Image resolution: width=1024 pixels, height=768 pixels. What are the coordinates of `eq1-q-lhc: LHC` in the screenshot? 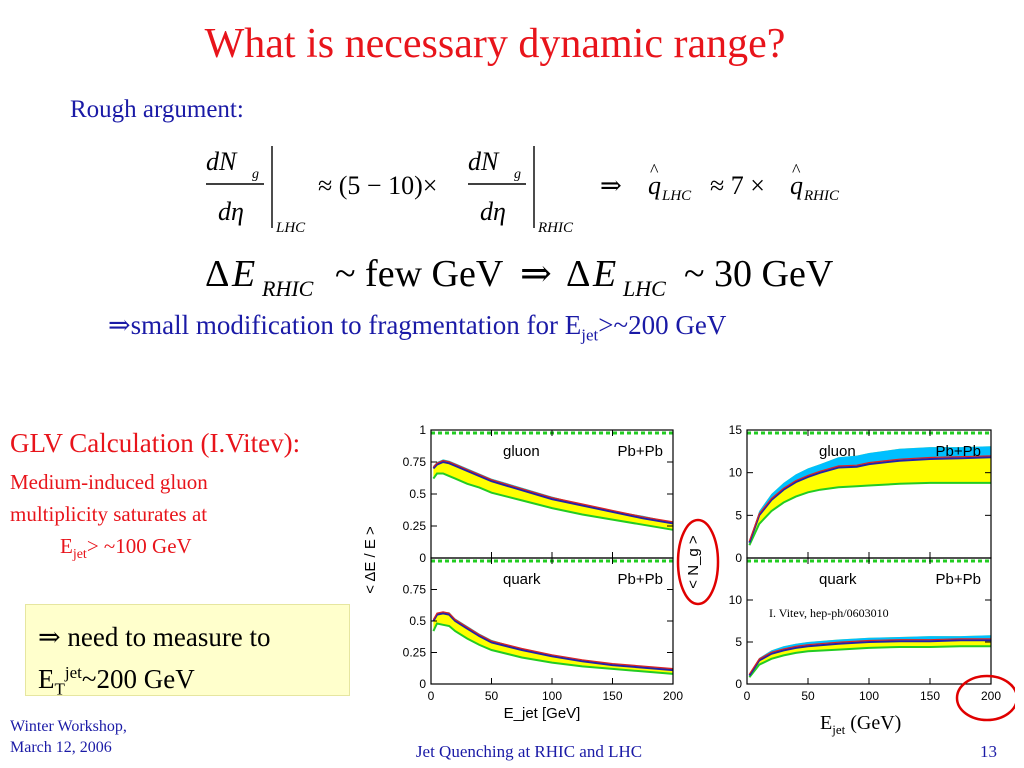 It's located at (676, 196).